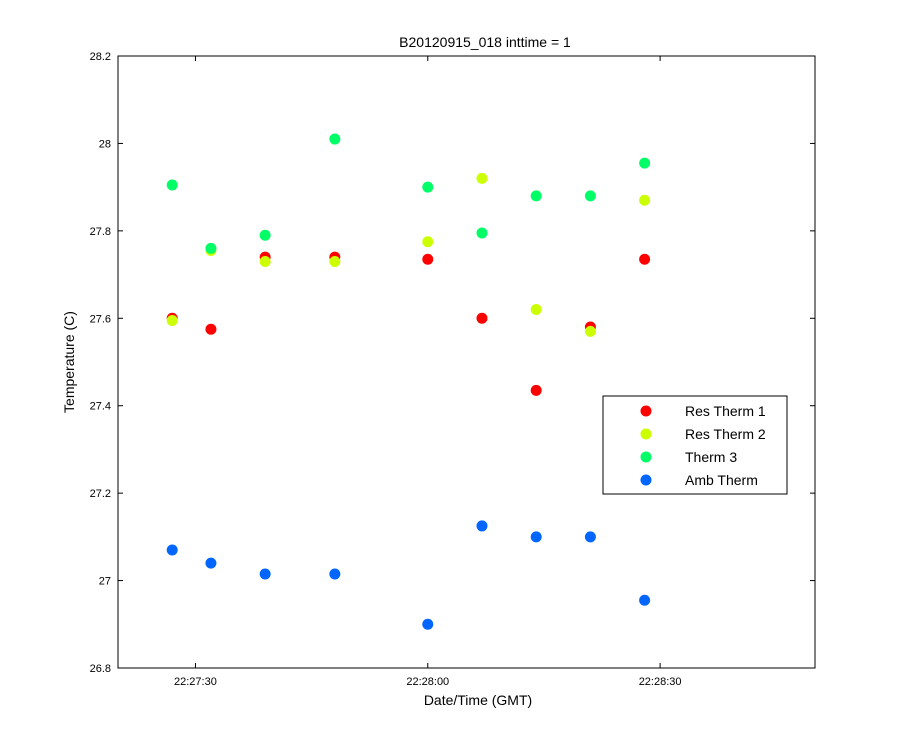  I want to click on y-tick-label: 28.2, so click(100, 57).